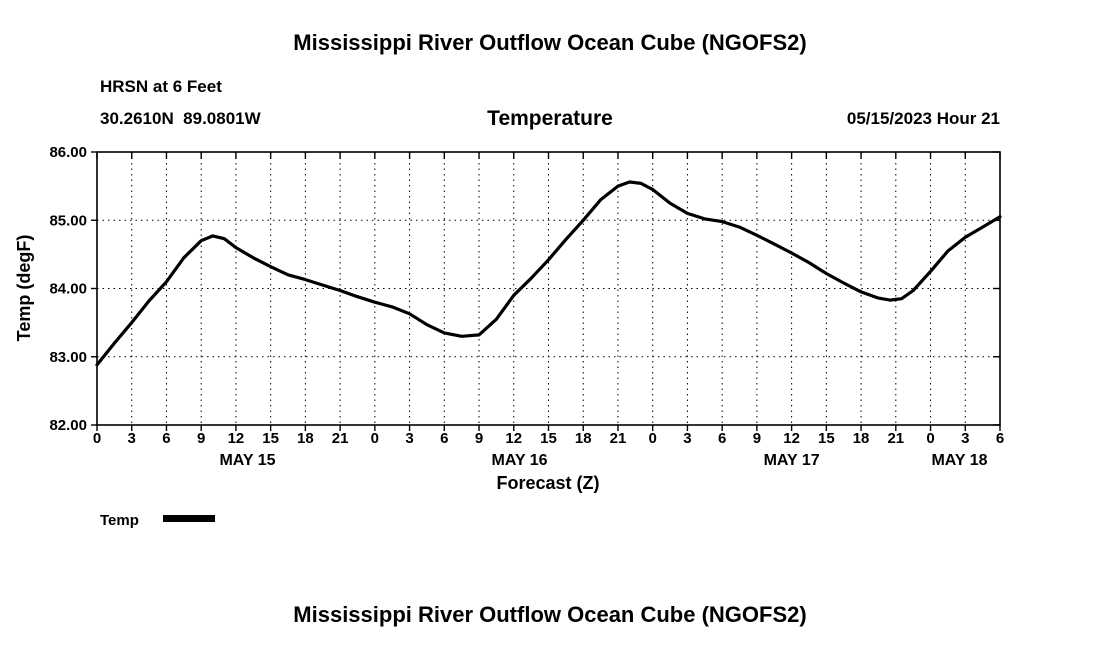  Describe the element at coordinates (247, 460) in the screenshot. I see `day-label: MAY 15` at that location.